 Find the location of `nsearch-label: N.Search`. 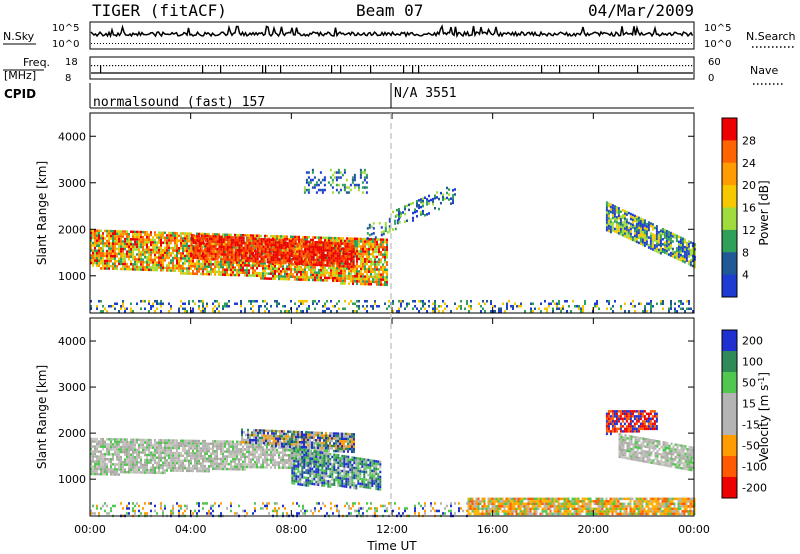

nsearch-label: N.Search is located at coordinates (771, 36).